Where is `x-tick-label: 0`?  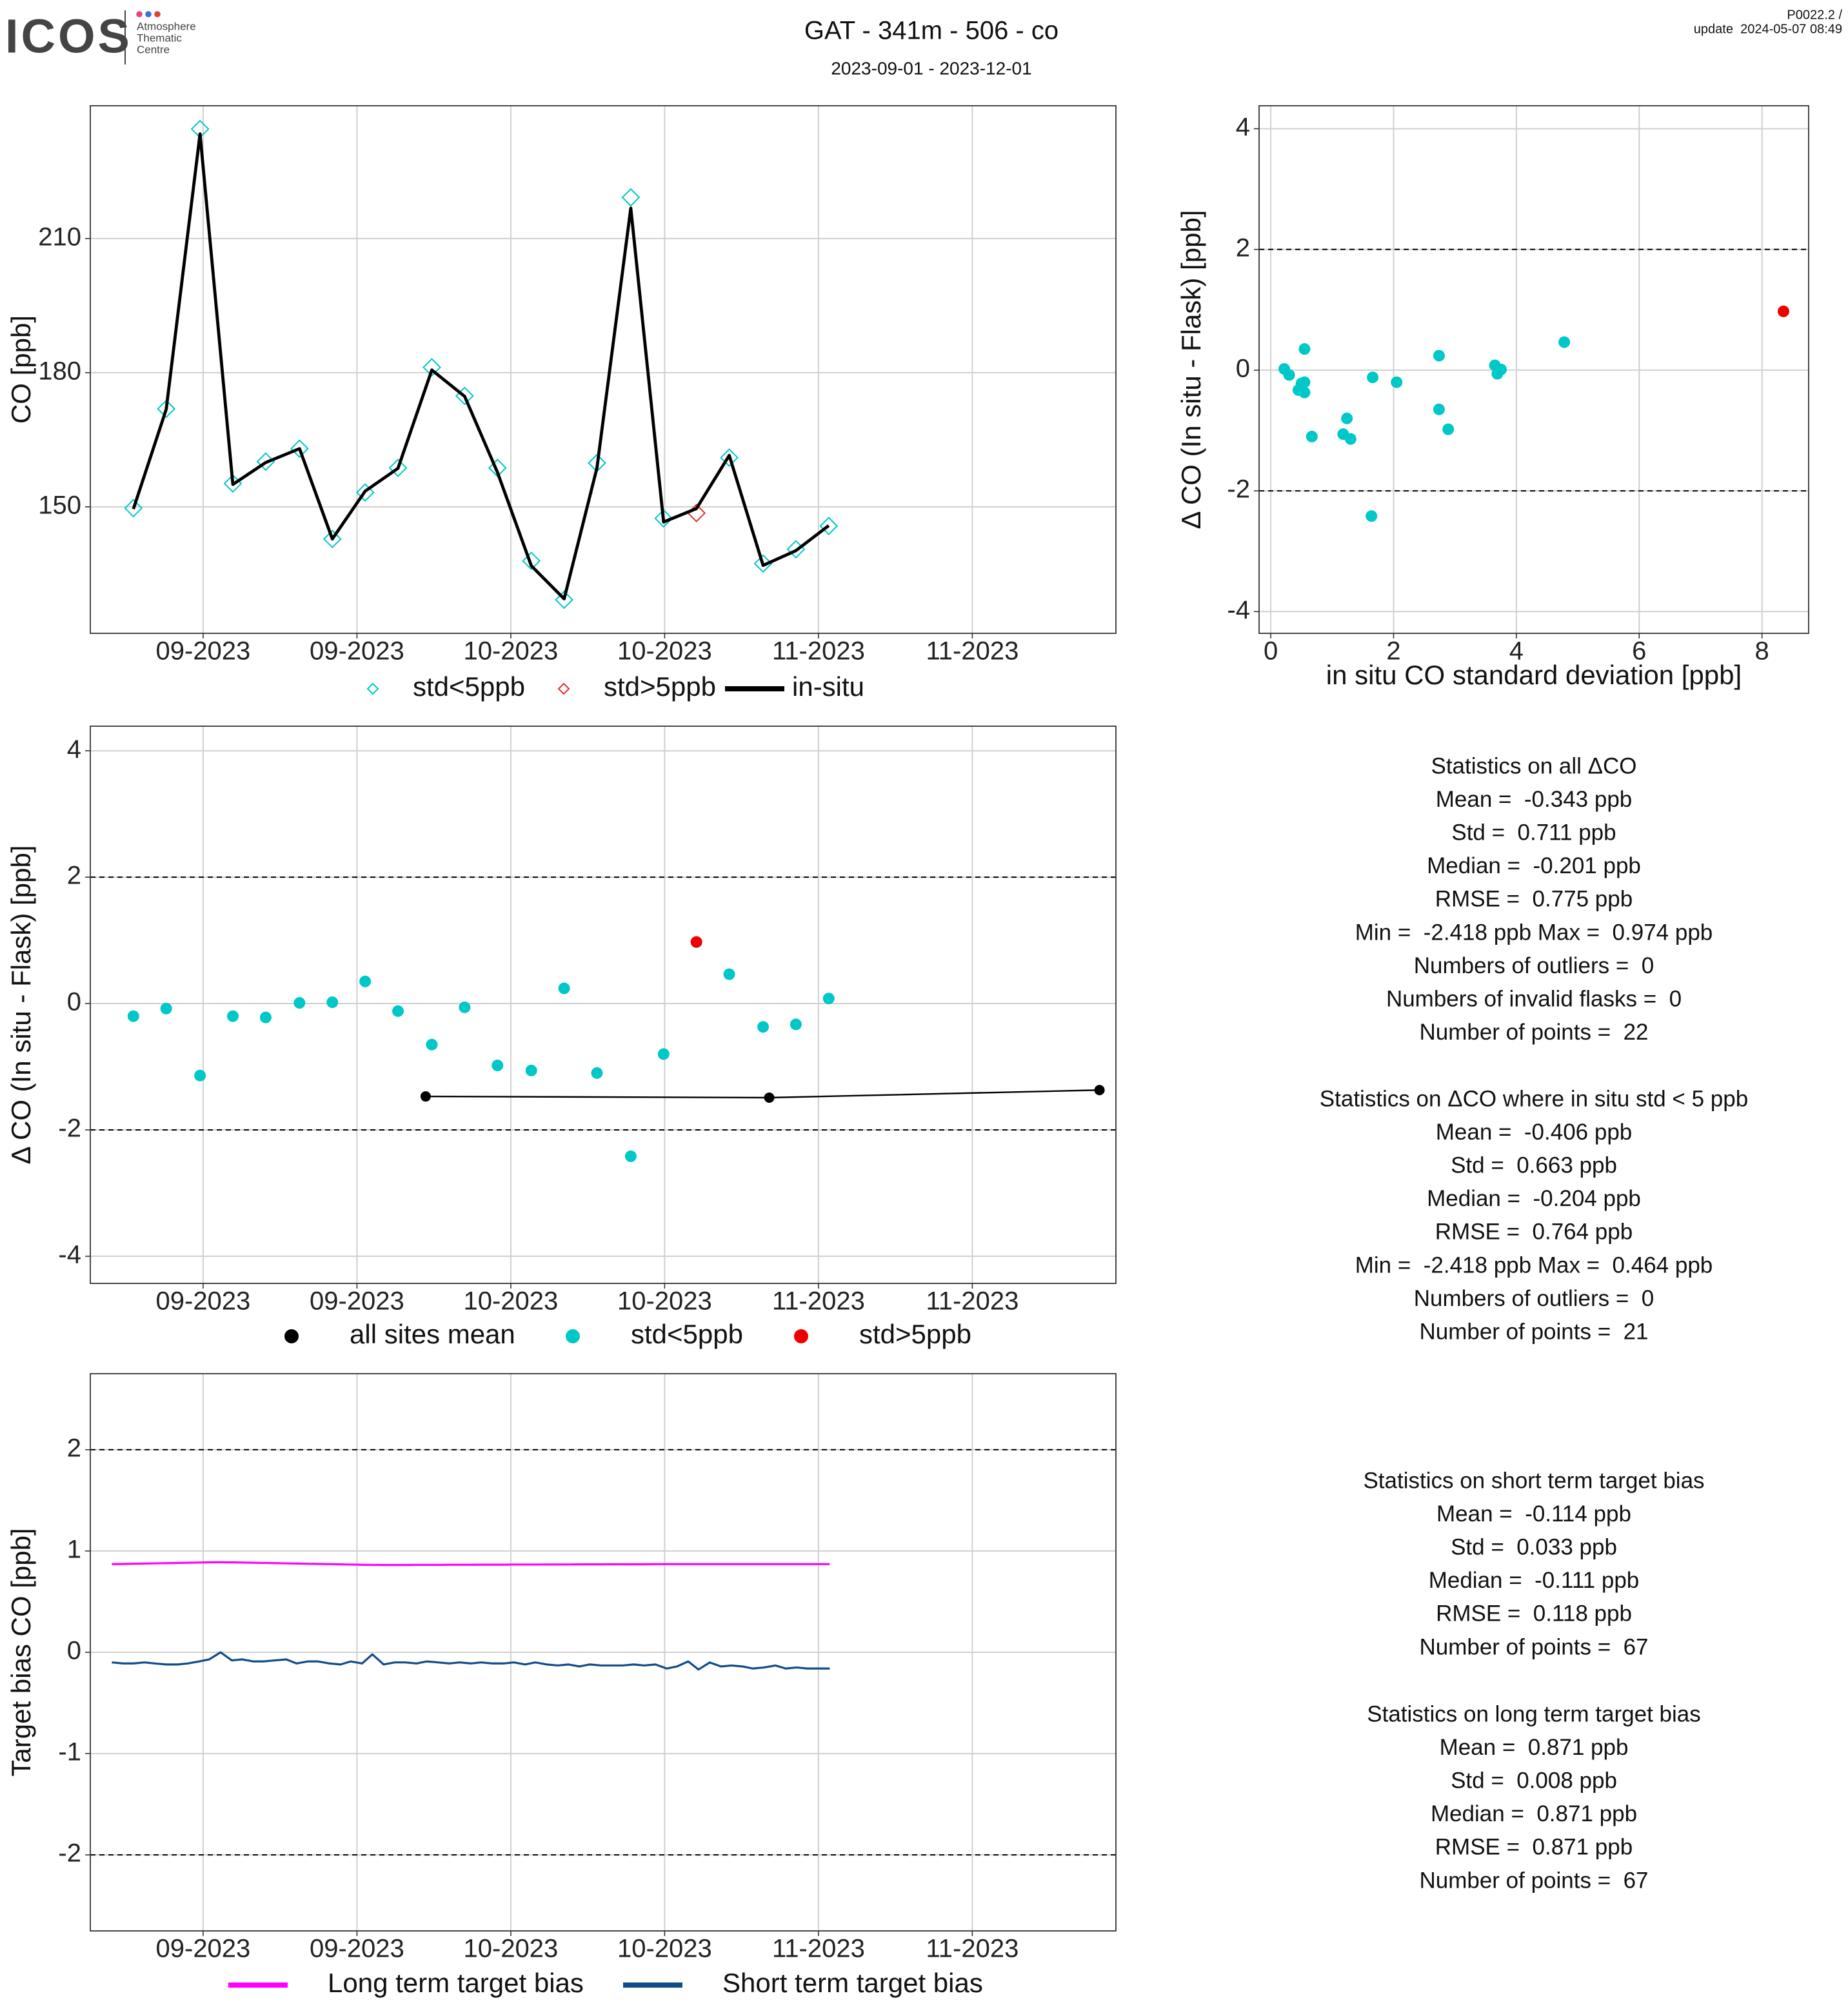
x-tick-label: 0 is located at coordinates (1271, 651).